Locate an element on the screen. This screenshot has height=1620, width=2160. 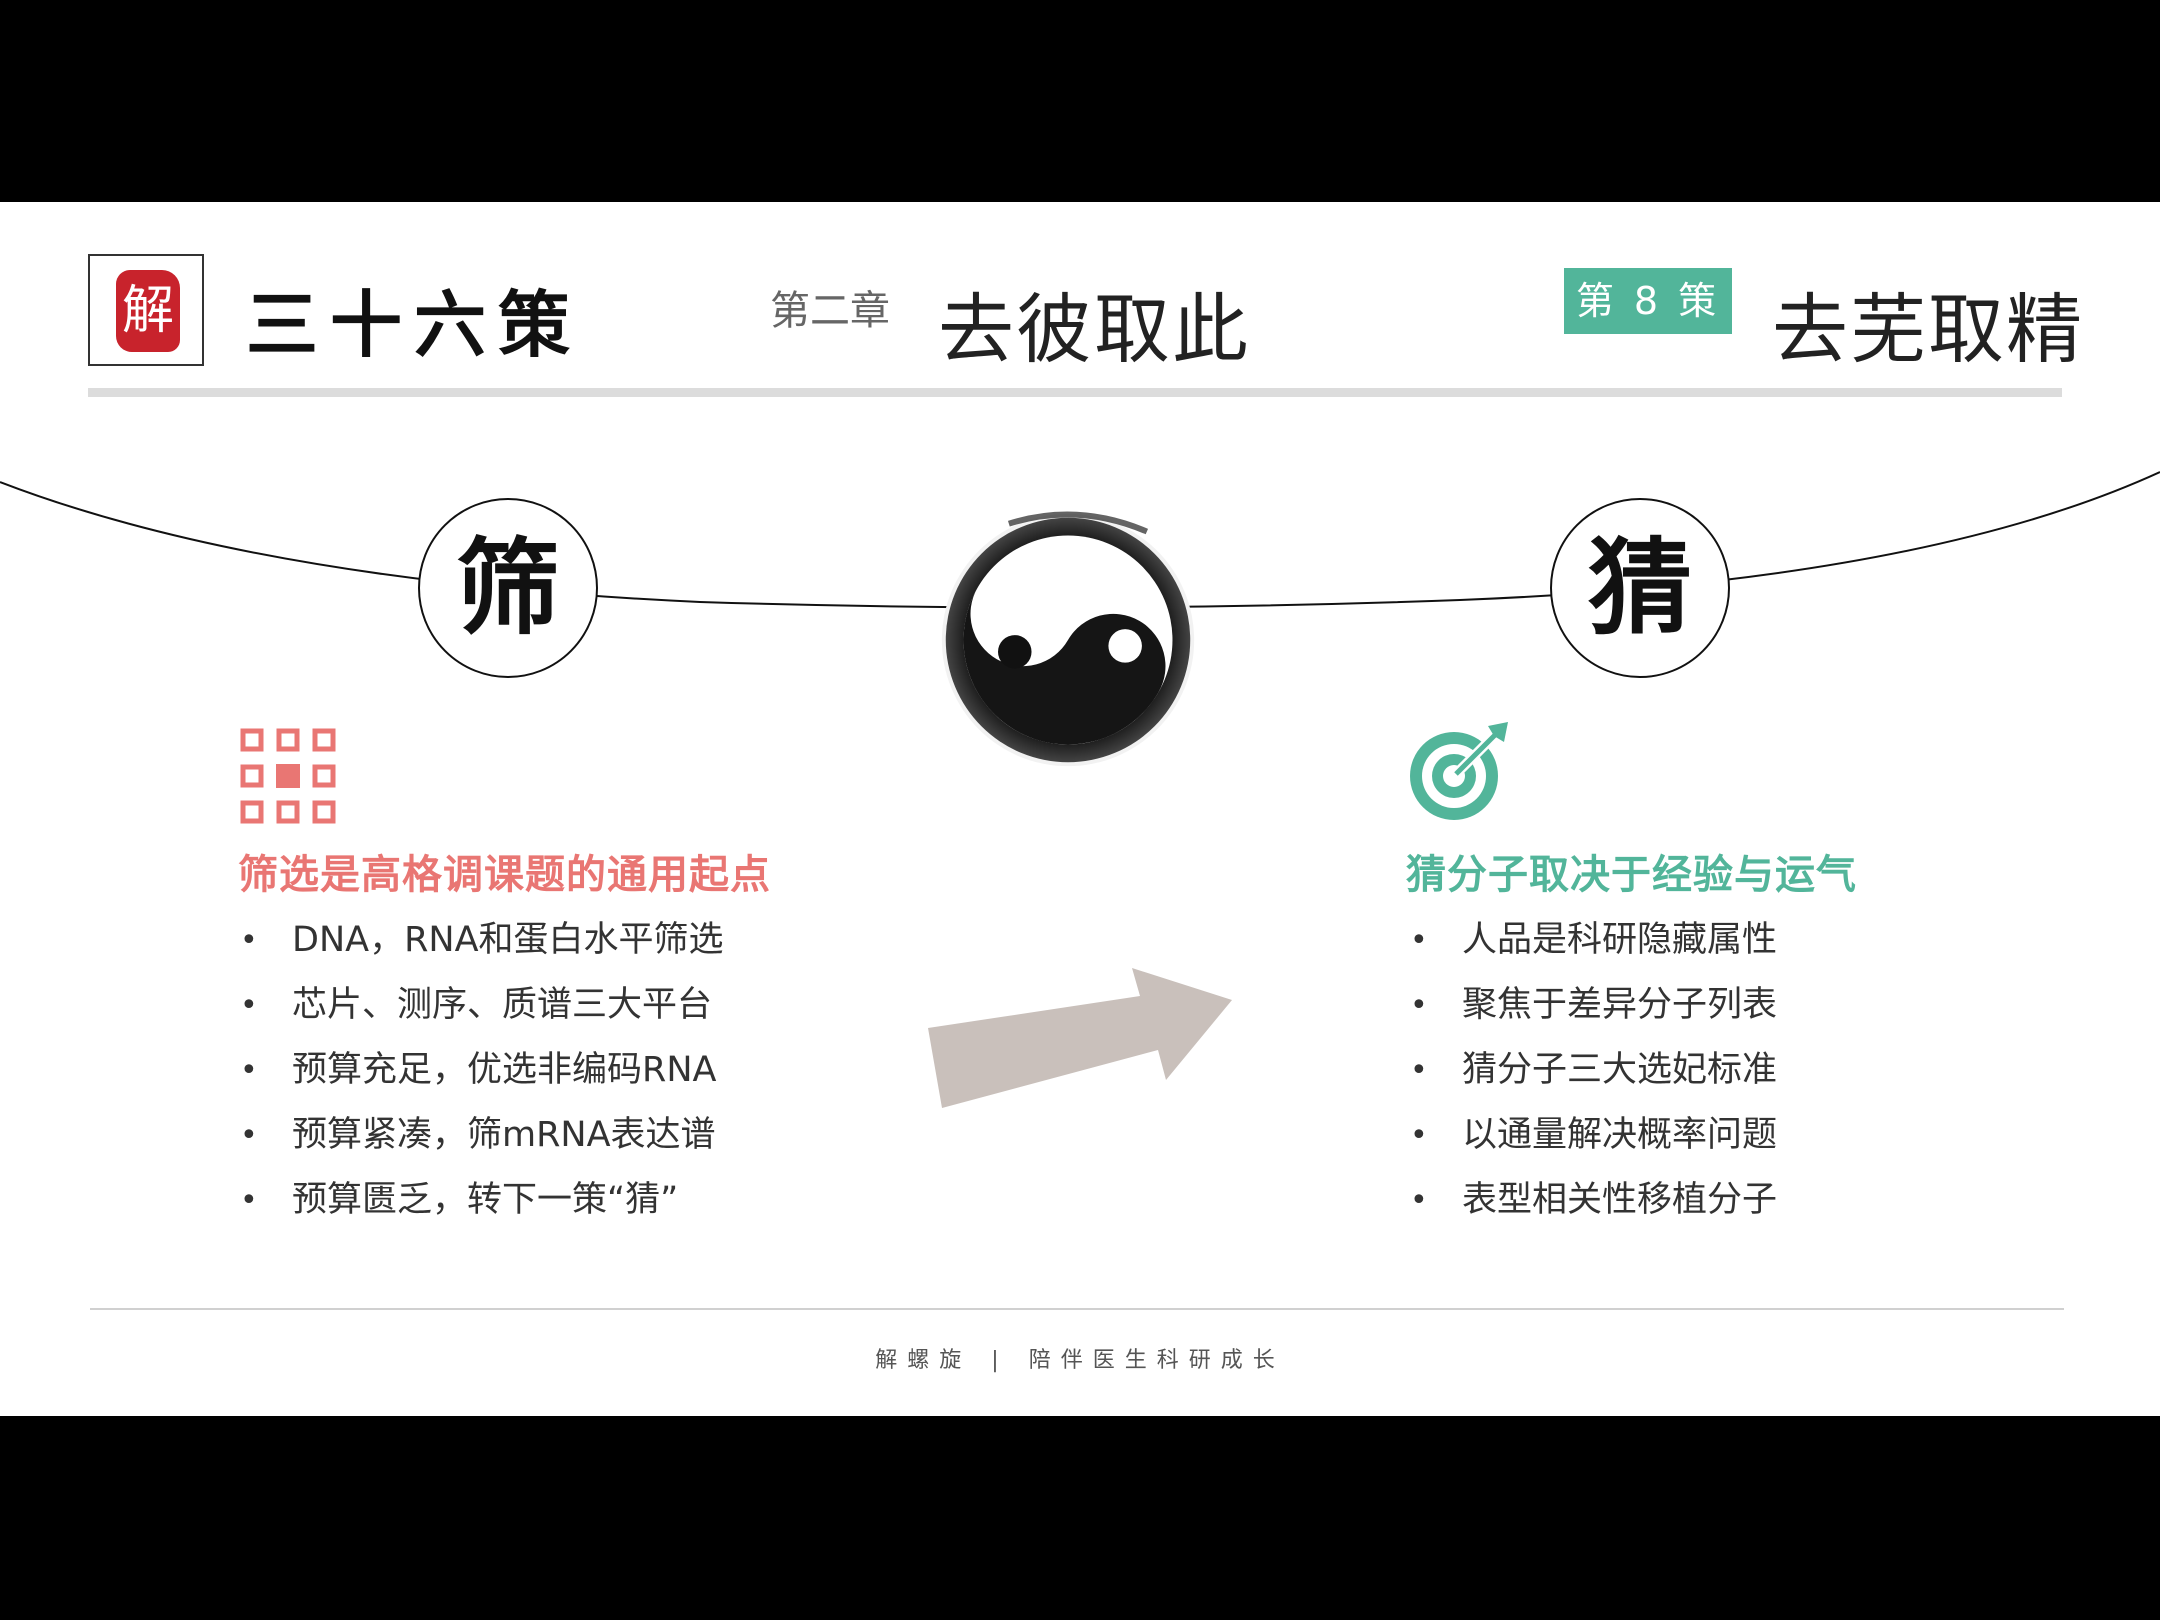
footer: 解螺旋 | 陪伴医生科研成长 is located at coordinates (1080, 1358).